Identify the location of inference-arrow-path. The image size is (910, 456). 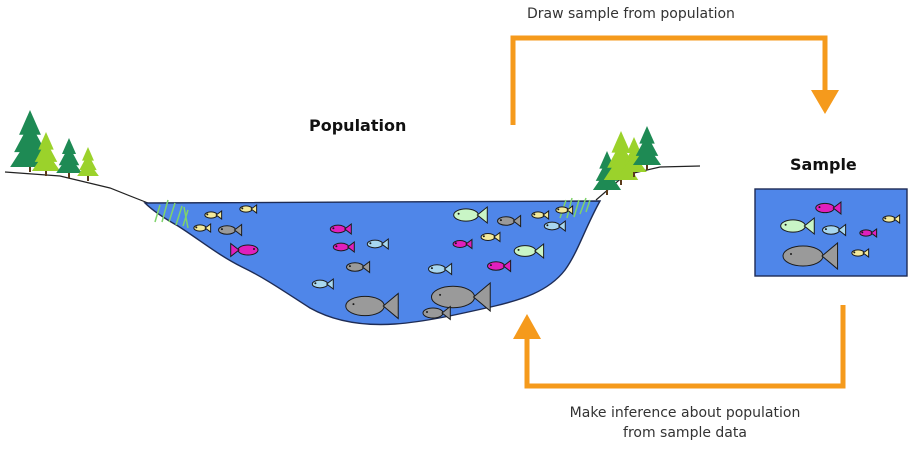
(685, 347).